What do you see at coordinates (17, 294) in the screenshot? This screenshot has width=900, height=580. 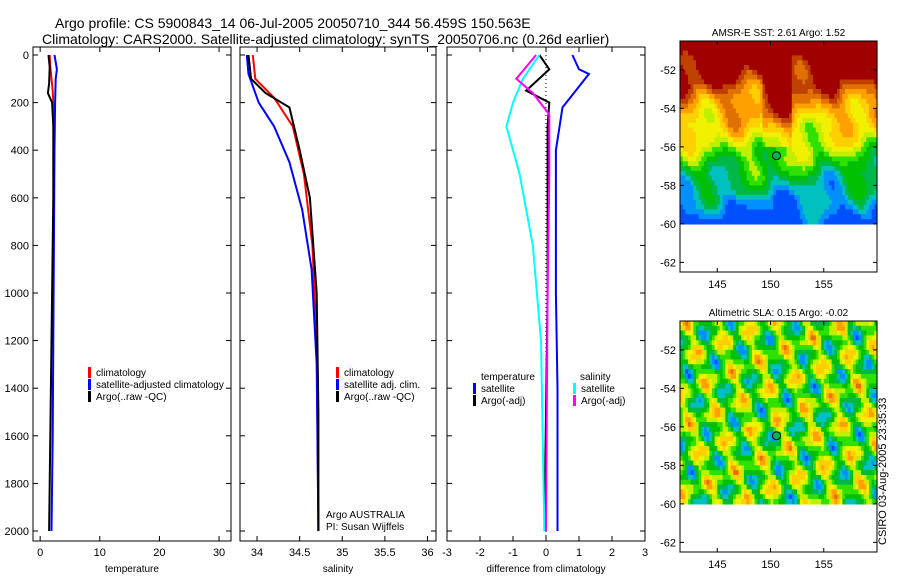 I see `y-tick-label: 1000` at bounding box center [17, 294].